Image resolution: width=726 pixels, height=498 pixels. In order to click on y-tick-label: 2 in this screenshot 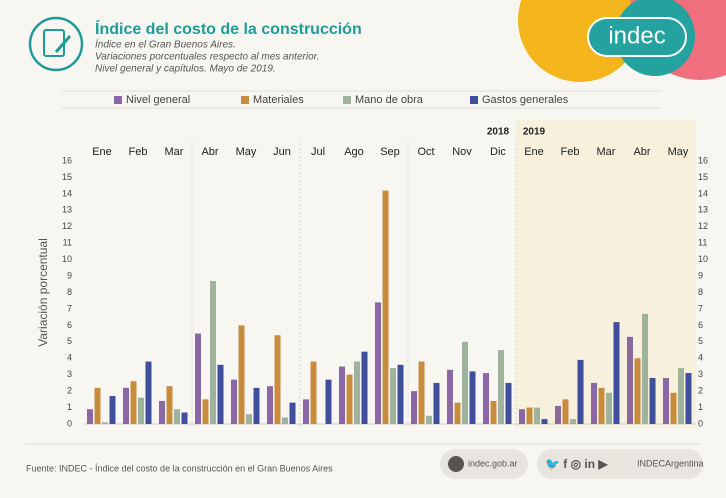, I will do `click(69, 391)`.